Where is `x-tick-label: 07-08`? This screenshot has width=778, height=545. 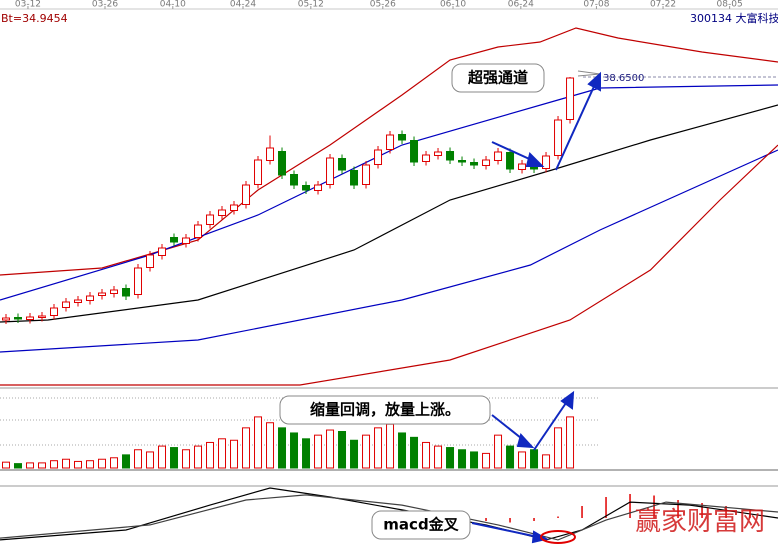
x-tick-label: 07-08 is located at coordinates (596, 5).